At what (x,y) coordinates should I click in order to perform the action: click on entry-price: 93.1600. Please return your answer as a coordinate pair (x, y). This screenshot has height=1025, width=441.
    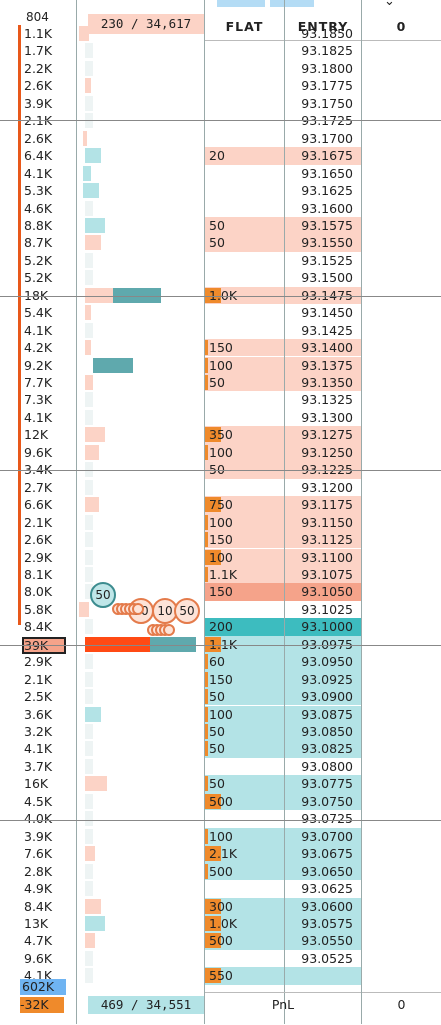
    Looking at the image, I should click on (323, 208).